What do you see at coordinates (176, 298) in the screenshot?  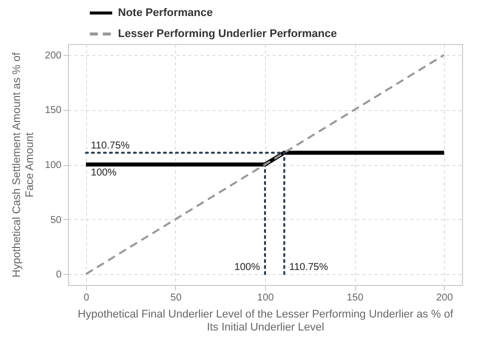 I see `x-tick-label: 50` at bounding box center [176, 298].